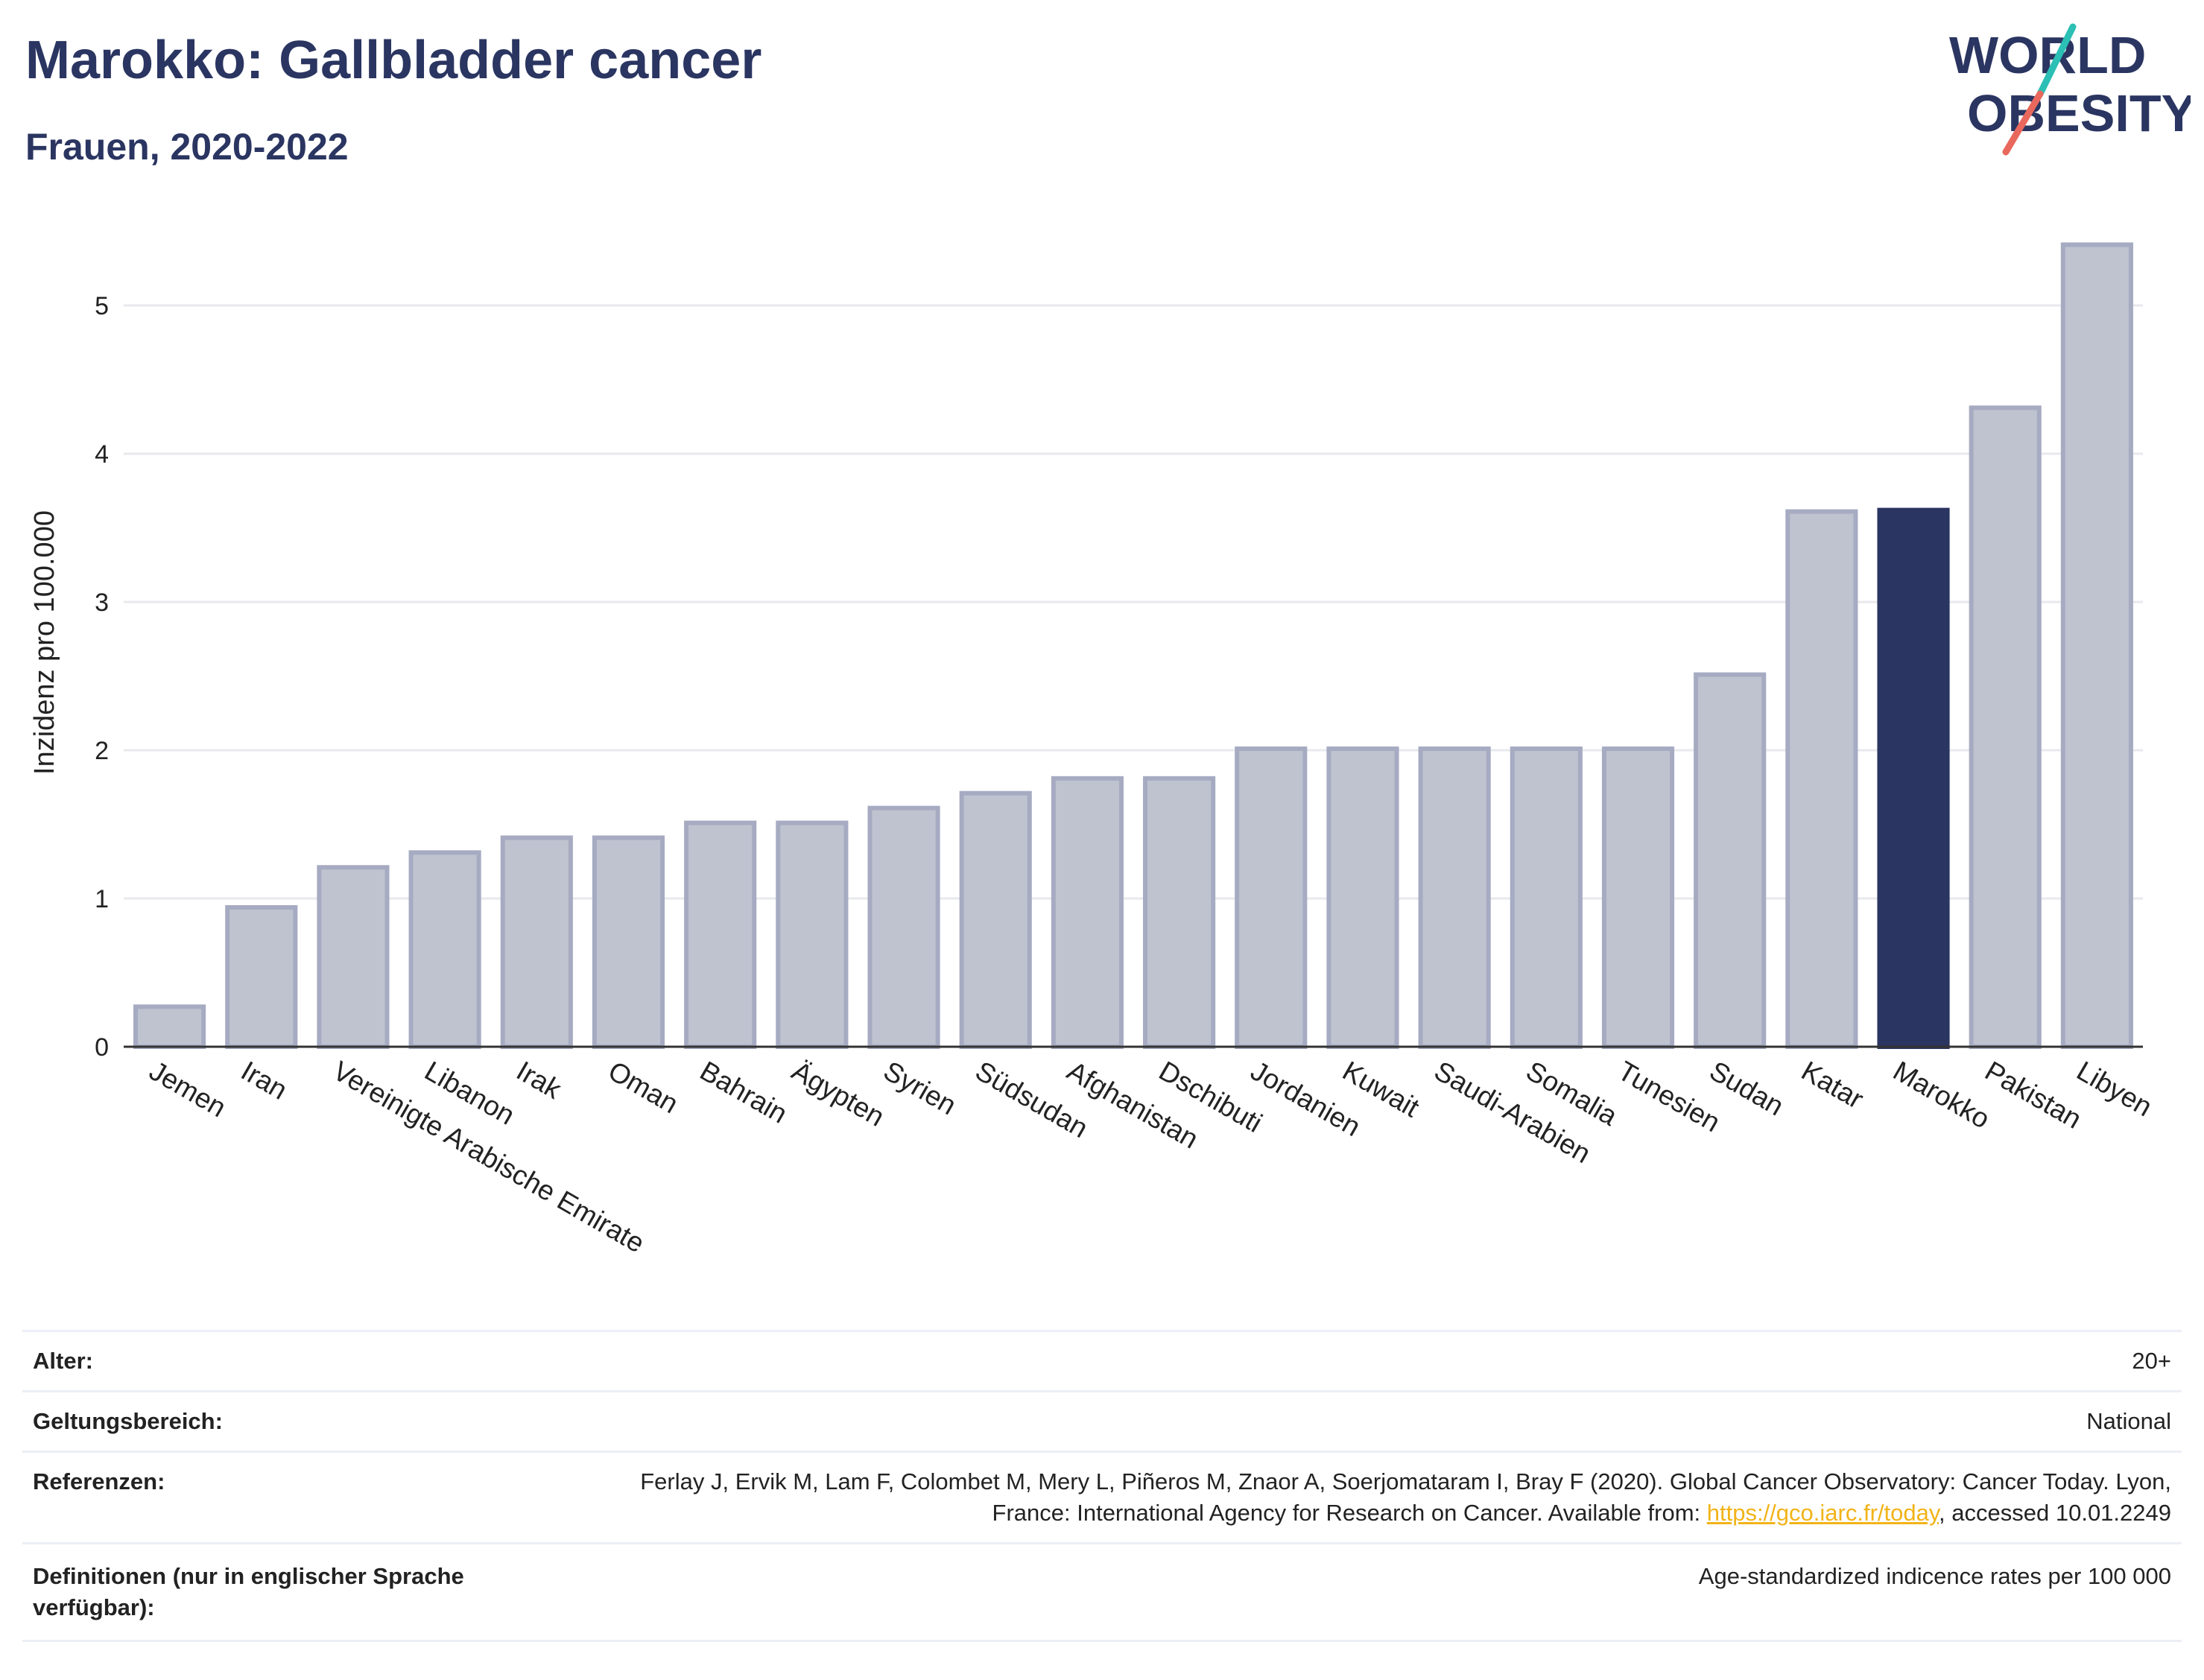  What do you see at coordinates (2023, 123) in the screenshot?
I see `logo-slash-coral` at bounding box center [2023, 123].